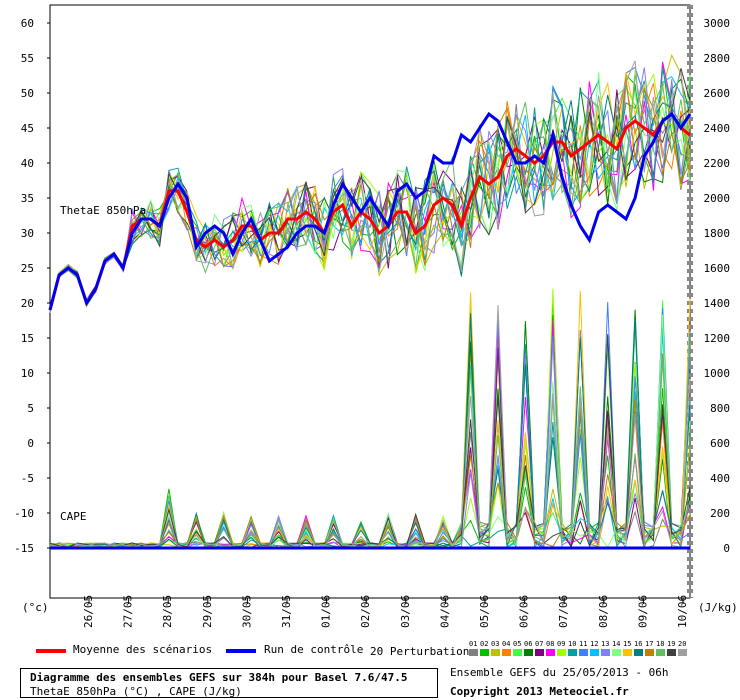 Image resolution: width=740 pixels, height=700 pixels. What do you see at coordinates (27, 338) in the screenshot?
I see `left-tick-label: 15` at bounding box center [27, 338].